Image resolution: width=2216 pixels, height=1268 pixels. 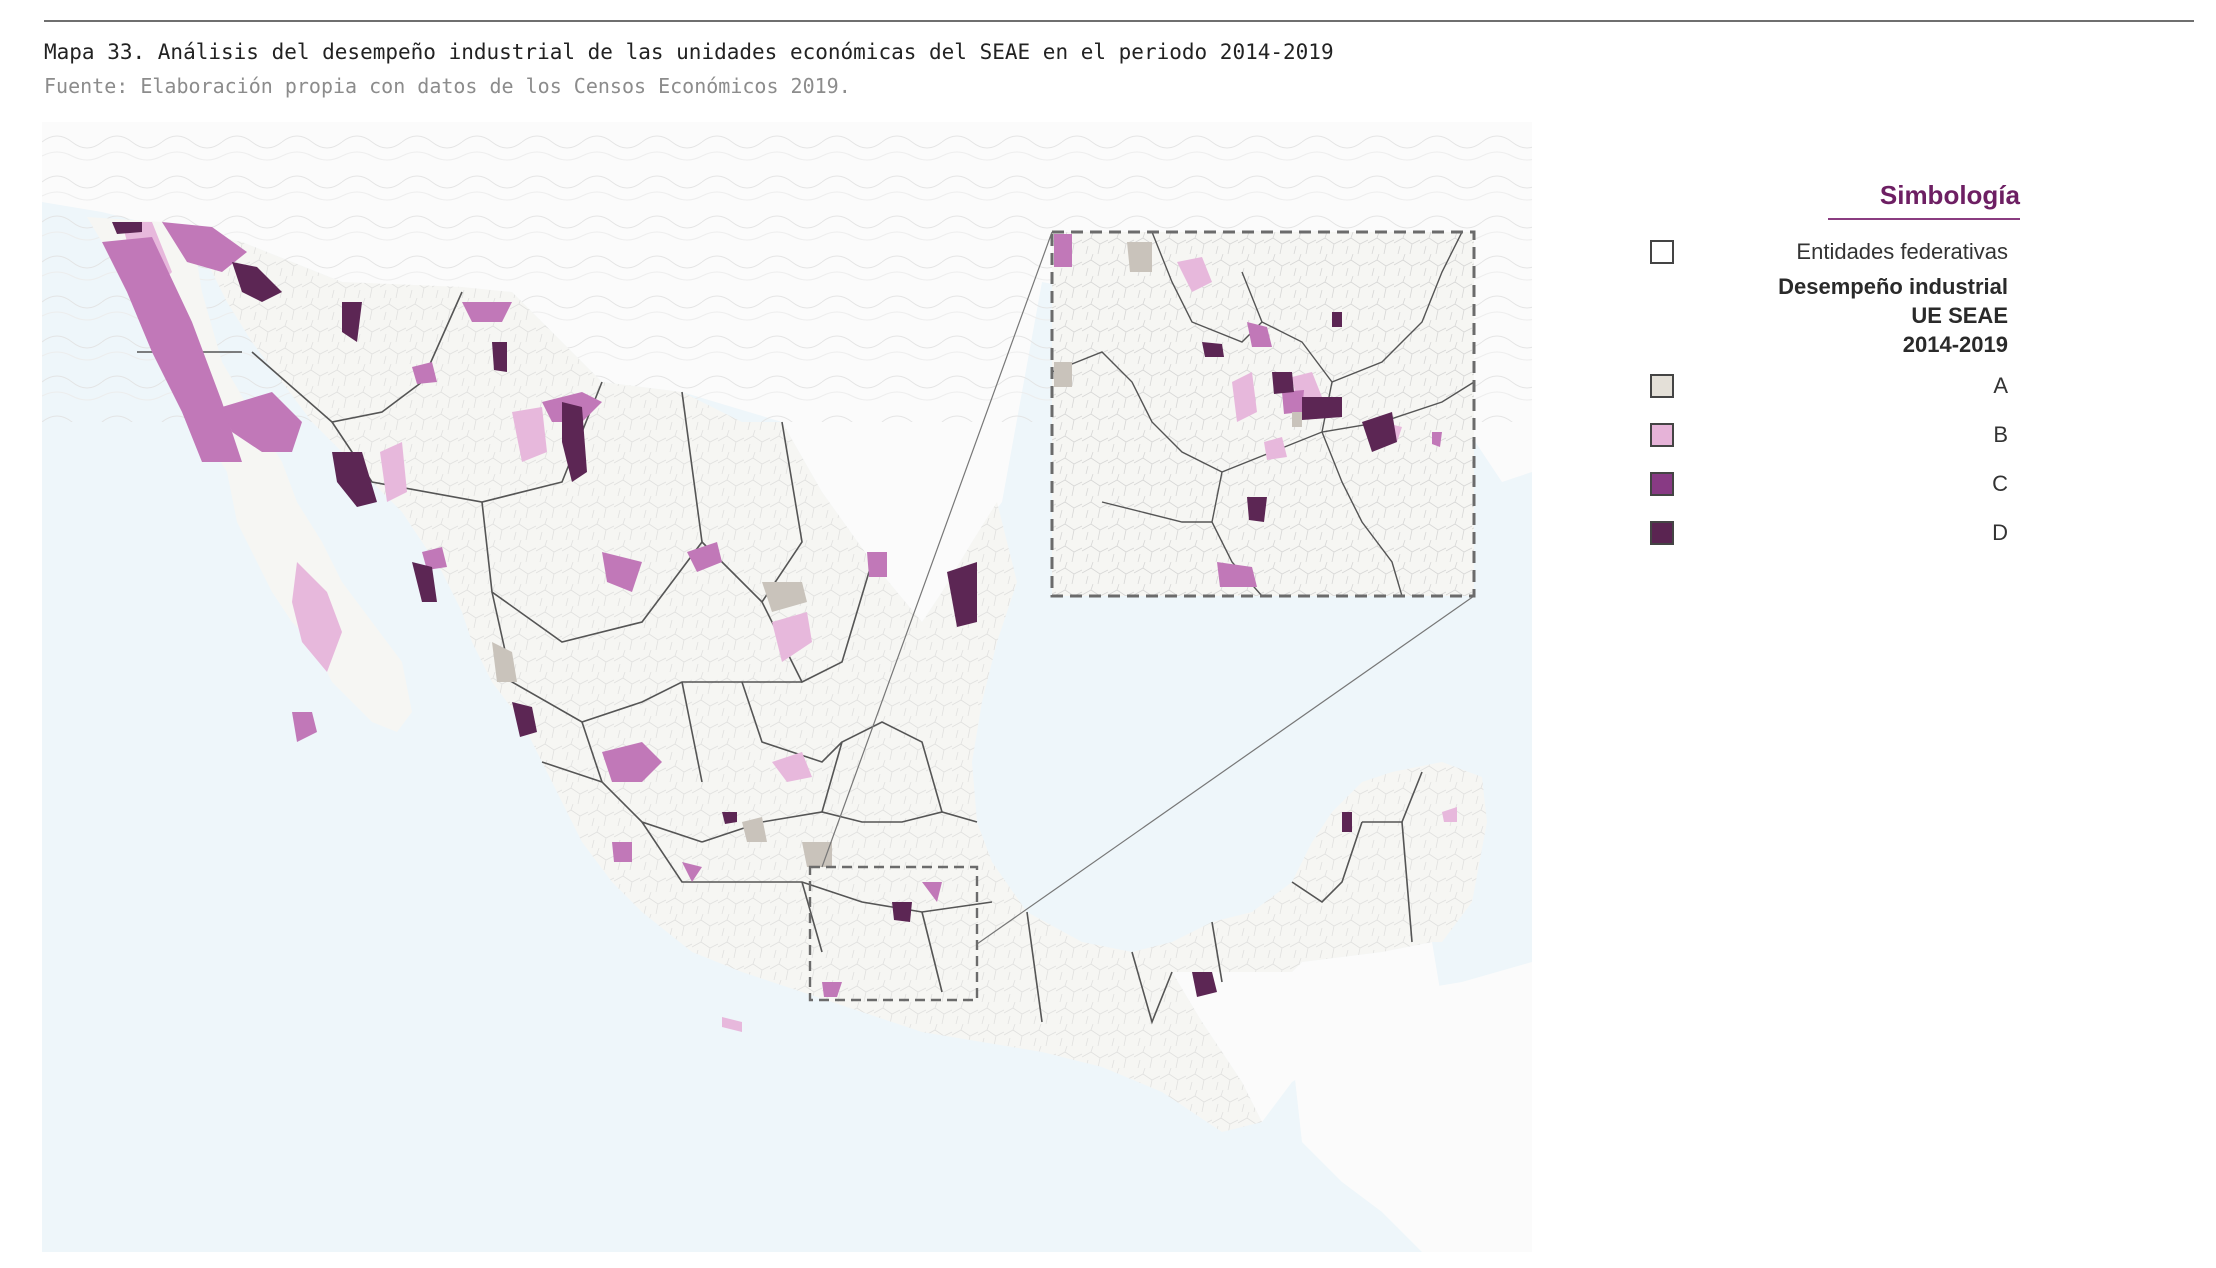 I want to click on inset-map, so click(x=1263, y=414).